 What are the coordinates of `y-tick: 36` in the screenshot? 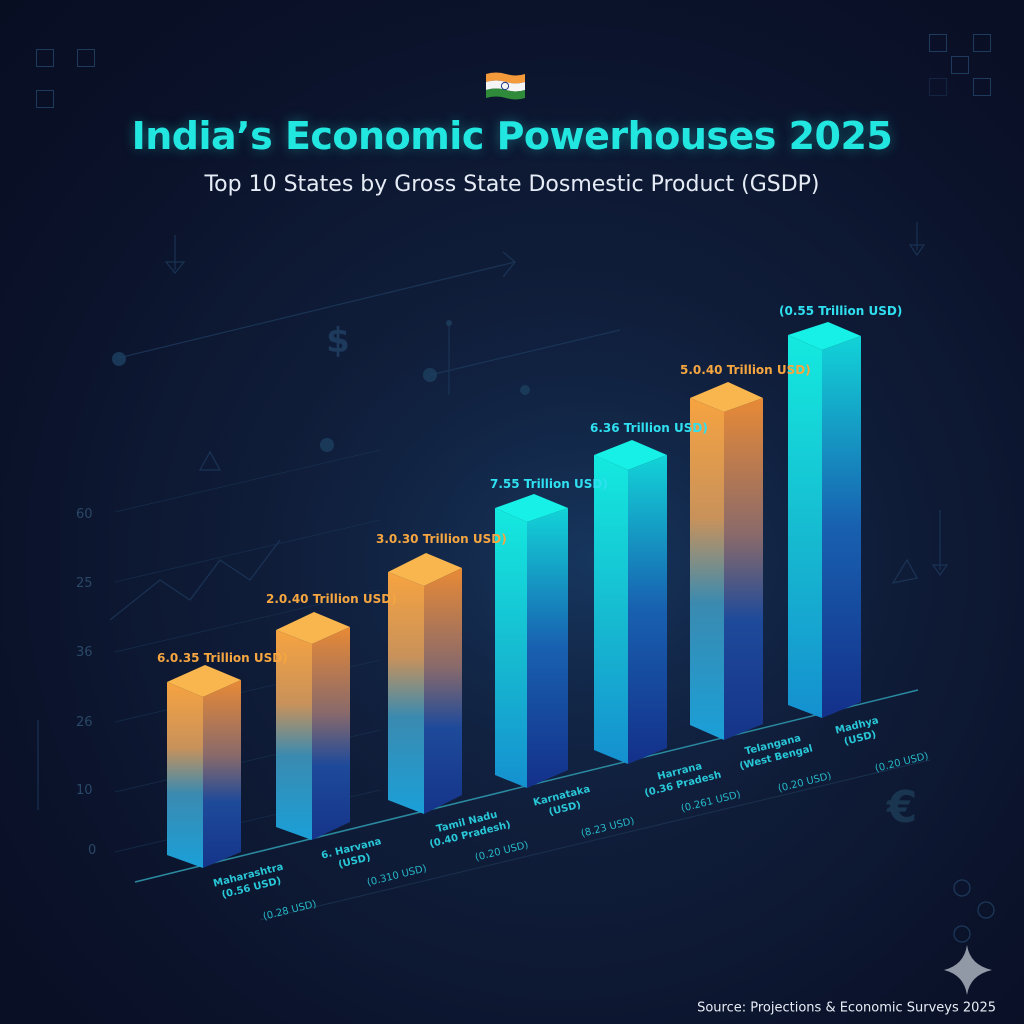 It's located at (84, 652).